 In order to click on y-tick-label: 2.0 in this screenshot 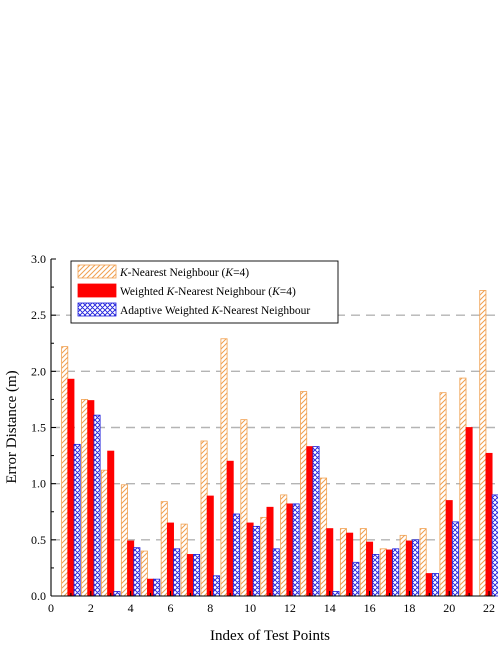, I will do `click(38, 371)`.